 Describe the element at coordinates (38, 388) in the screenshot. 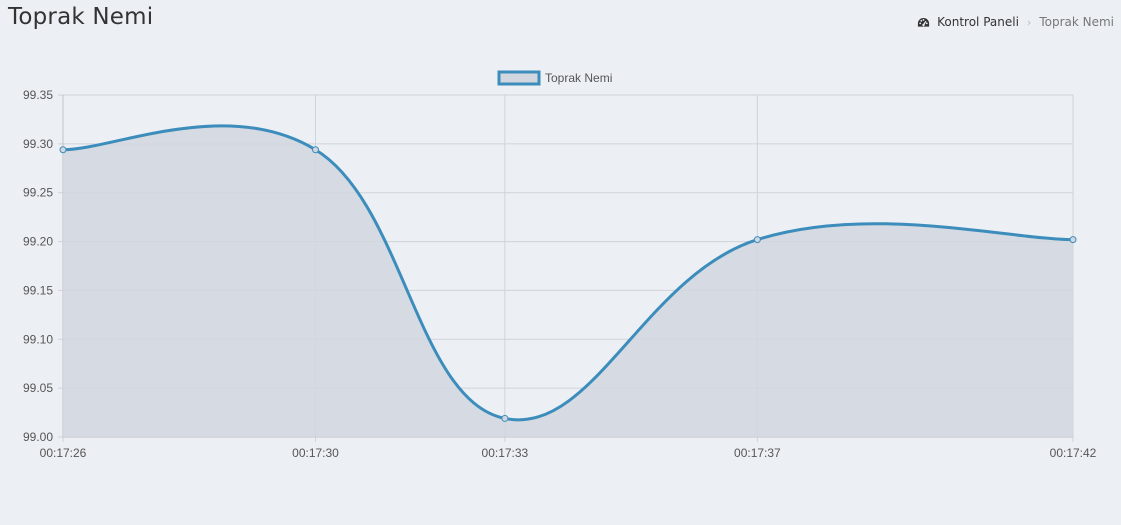

I see `y-tick-label: 99.05` at that location.